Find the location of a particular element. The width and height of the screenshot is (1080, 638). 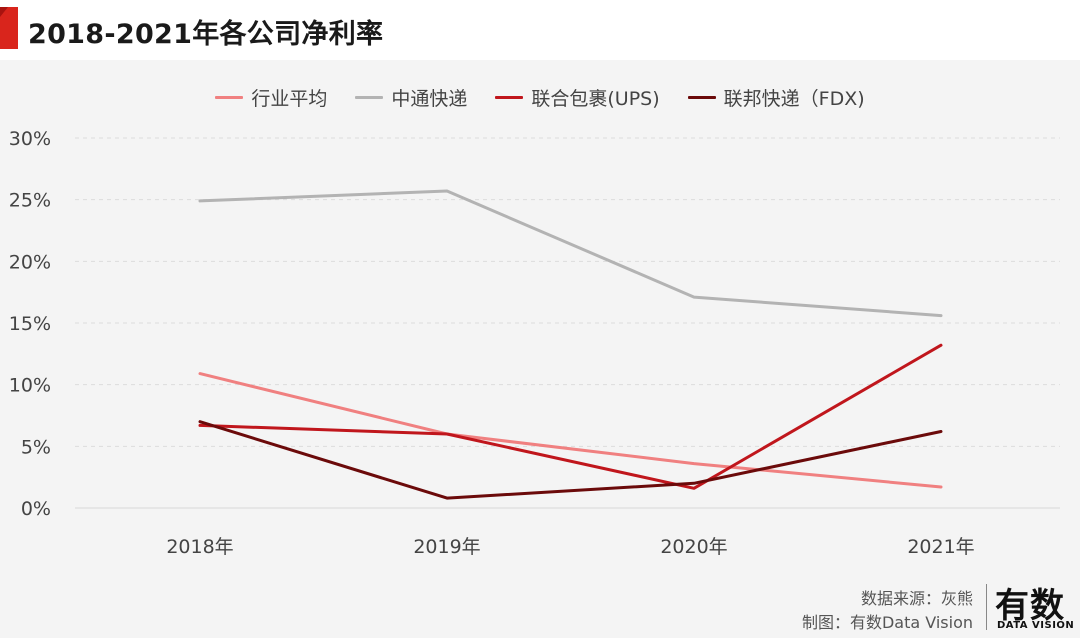

legend-item: 联邦快递（FDX) is located at coordinates (776, 97).